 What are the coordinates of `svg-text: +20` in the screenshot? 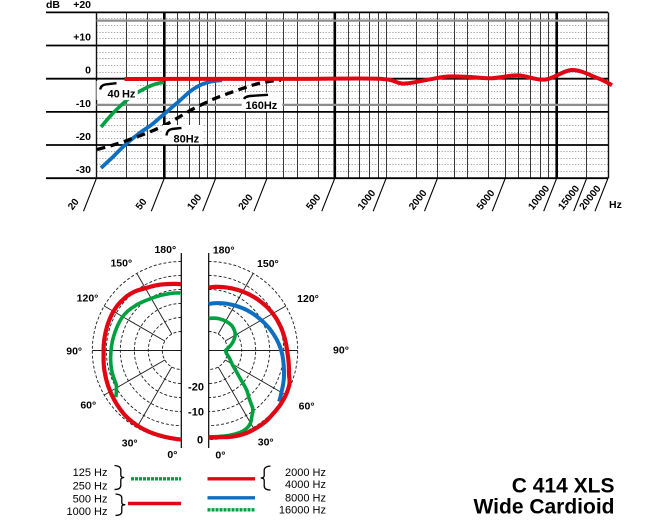 It's located at (82, 5).